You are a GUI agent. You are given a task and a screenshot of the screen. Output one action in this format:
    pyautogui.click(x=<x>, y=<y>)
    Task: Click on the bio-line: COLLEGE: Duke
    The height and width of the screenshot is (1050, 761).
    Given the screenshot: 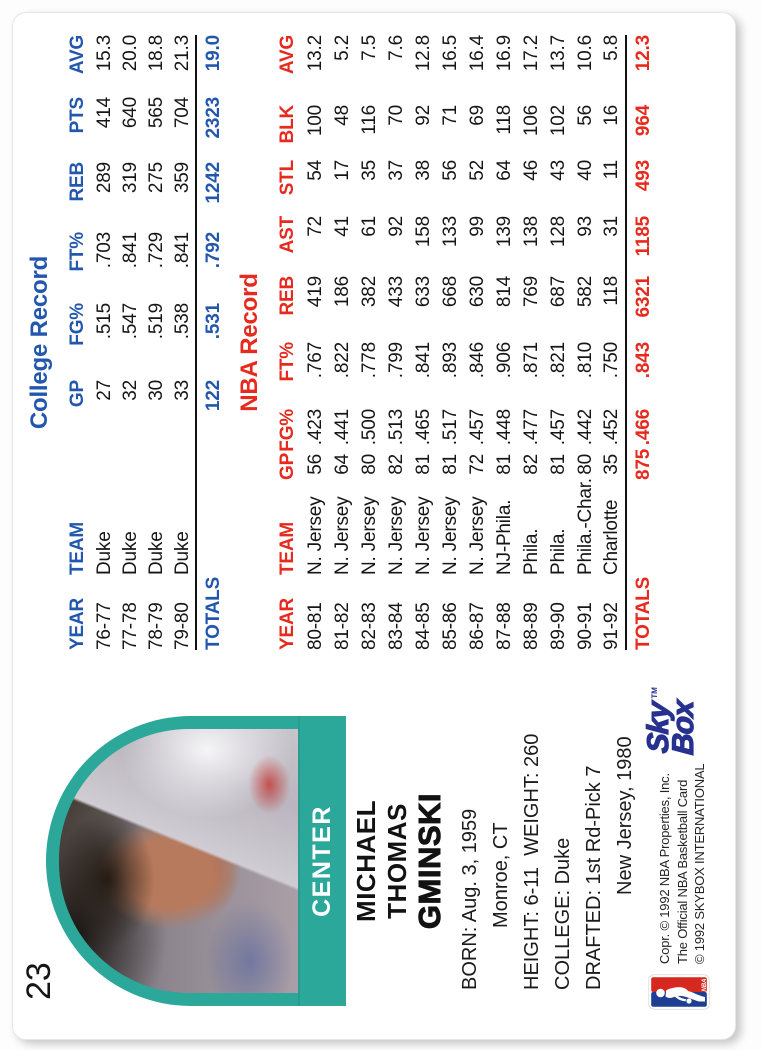 What is the action you would take?
    pyautogui.click(x=563, y=913)
    